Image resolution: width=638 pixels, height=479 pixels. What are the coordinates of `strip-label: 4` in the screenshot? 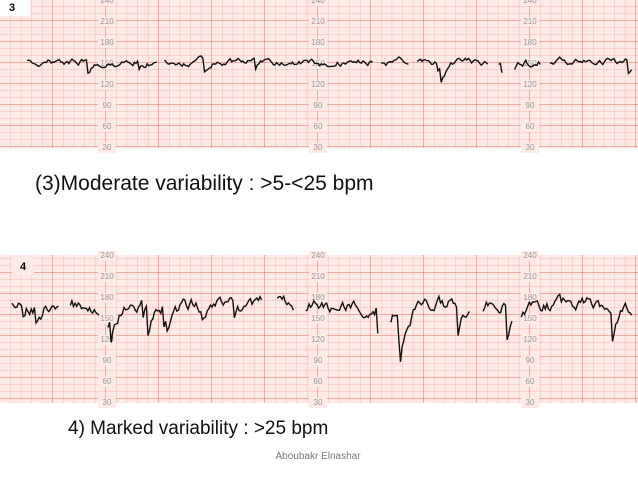 It's located at (23, 267).